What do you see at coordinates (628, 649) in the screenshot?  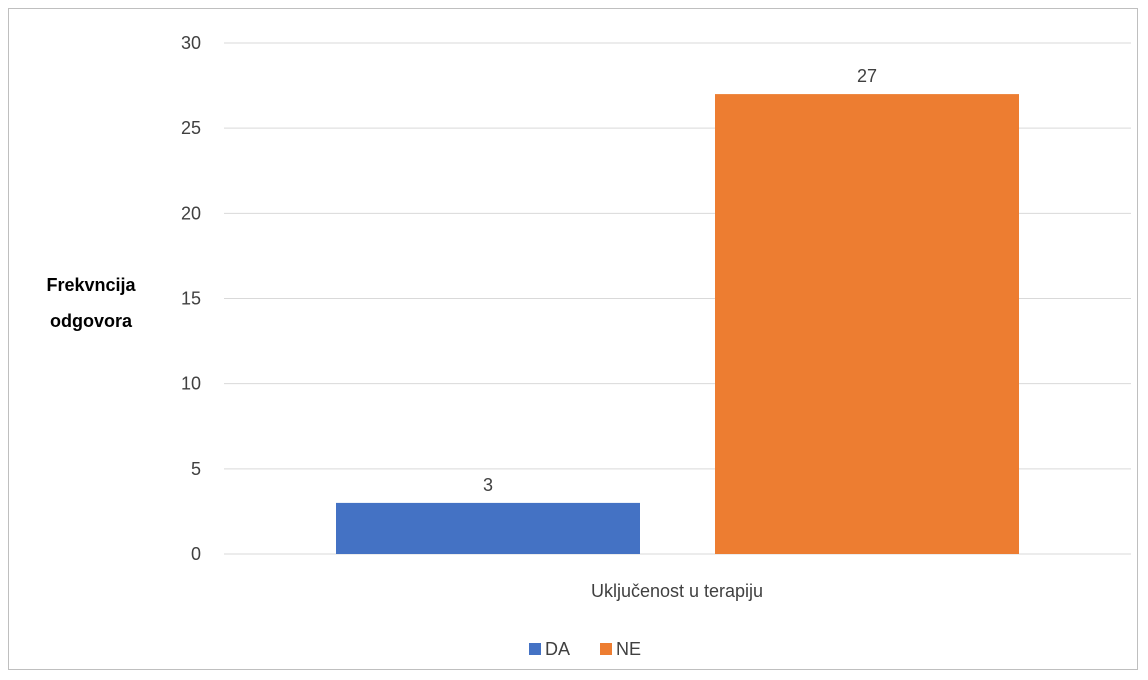 I see `legend-label-ne: NE` at bounding box center [628, 649].